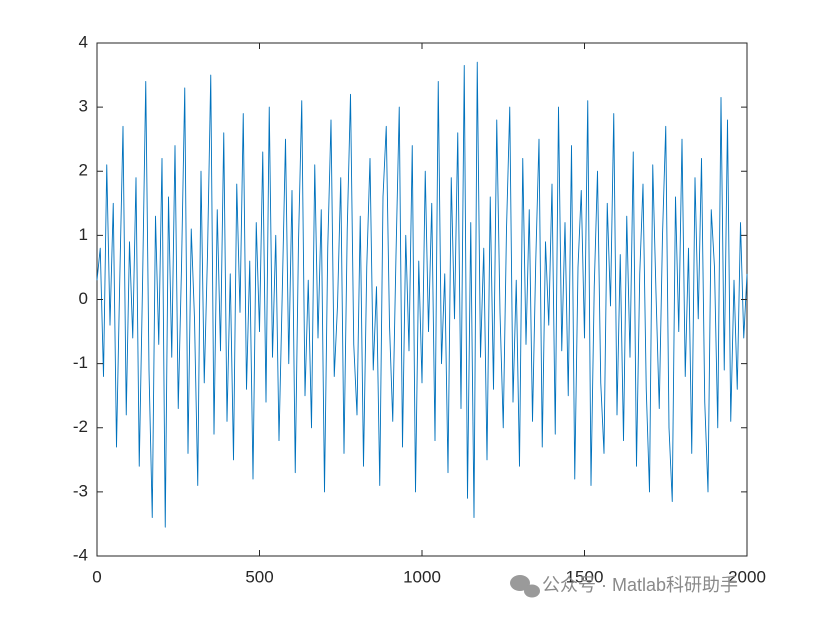 This screenshot has height=619, width=824. I want to click on y-tick-label: -2, so click(80, 426).